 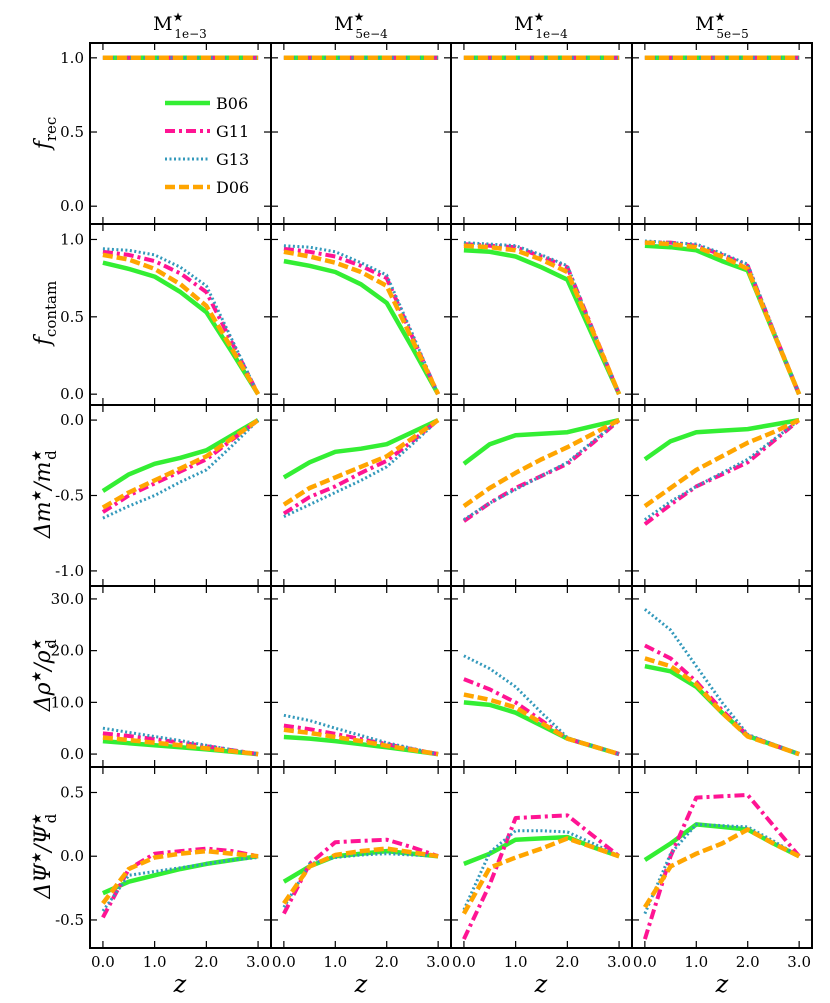 What do you see at coordinates (207, 145) in the screenshot?
I see `legend: B06 G11 G13 D06` at bounding box center [207, 145].